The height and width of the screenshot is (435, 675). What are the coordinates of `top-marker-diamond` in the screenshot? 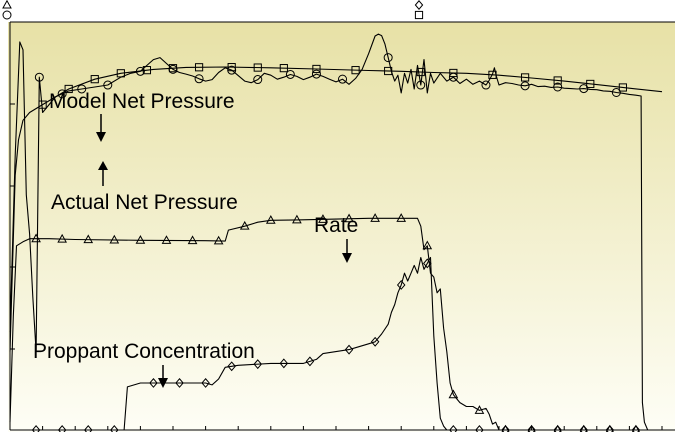 It's located at (419, 5).